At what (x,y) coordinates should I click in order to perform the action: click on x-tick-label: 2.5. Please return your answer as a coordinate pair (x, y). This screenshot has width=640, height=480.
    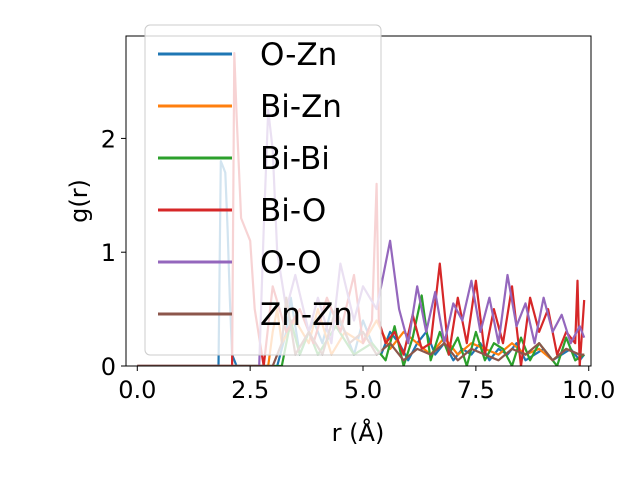
    Looking at the image, I should click on (250, 390).